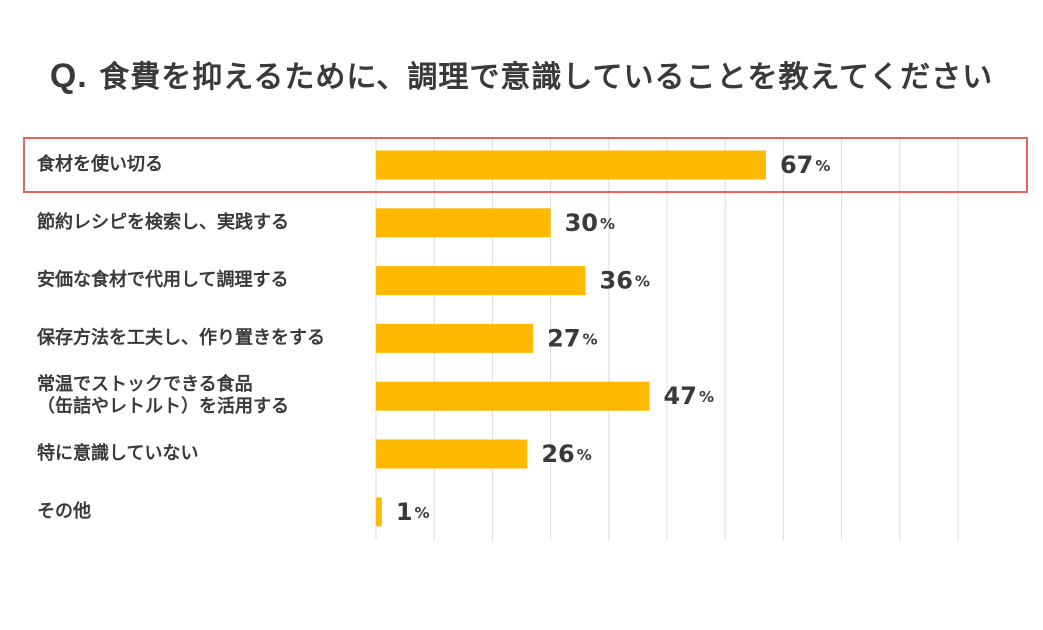 The height and width of the screenshot is (630, 1043). What do you see at coordinates (162, 280) in the screenshot?
I see `category-label: 安価な食材で代用して調理する` at bounding box center [162, 280].